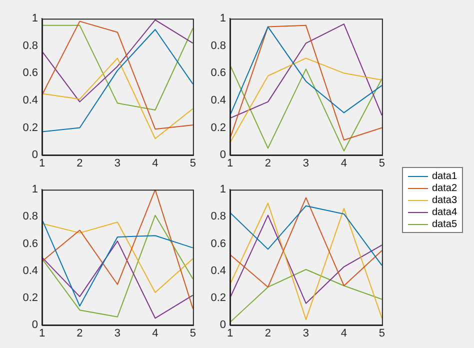  I want to click on legend-label: data2, so click(445, 188).